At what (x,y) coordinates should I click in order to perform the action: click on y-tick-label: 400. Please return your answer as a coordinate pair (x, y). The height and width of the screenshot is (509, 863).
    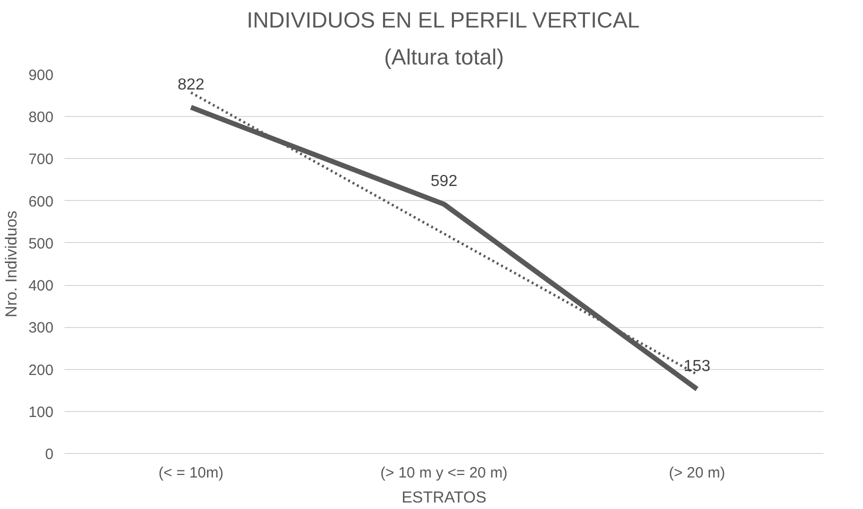
    Looking at the image, I should click on (41, 286).